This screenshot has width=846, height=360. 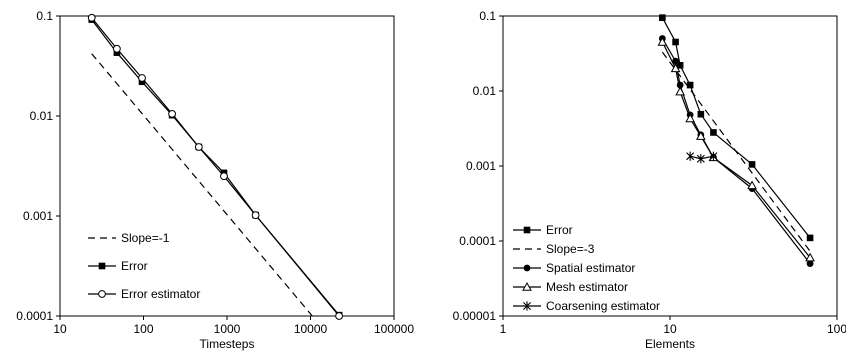 What do you see at coordinates (311, 329) in the screenshot?
I see `x-tick-label: 10000` at bounding box center [311, 329].